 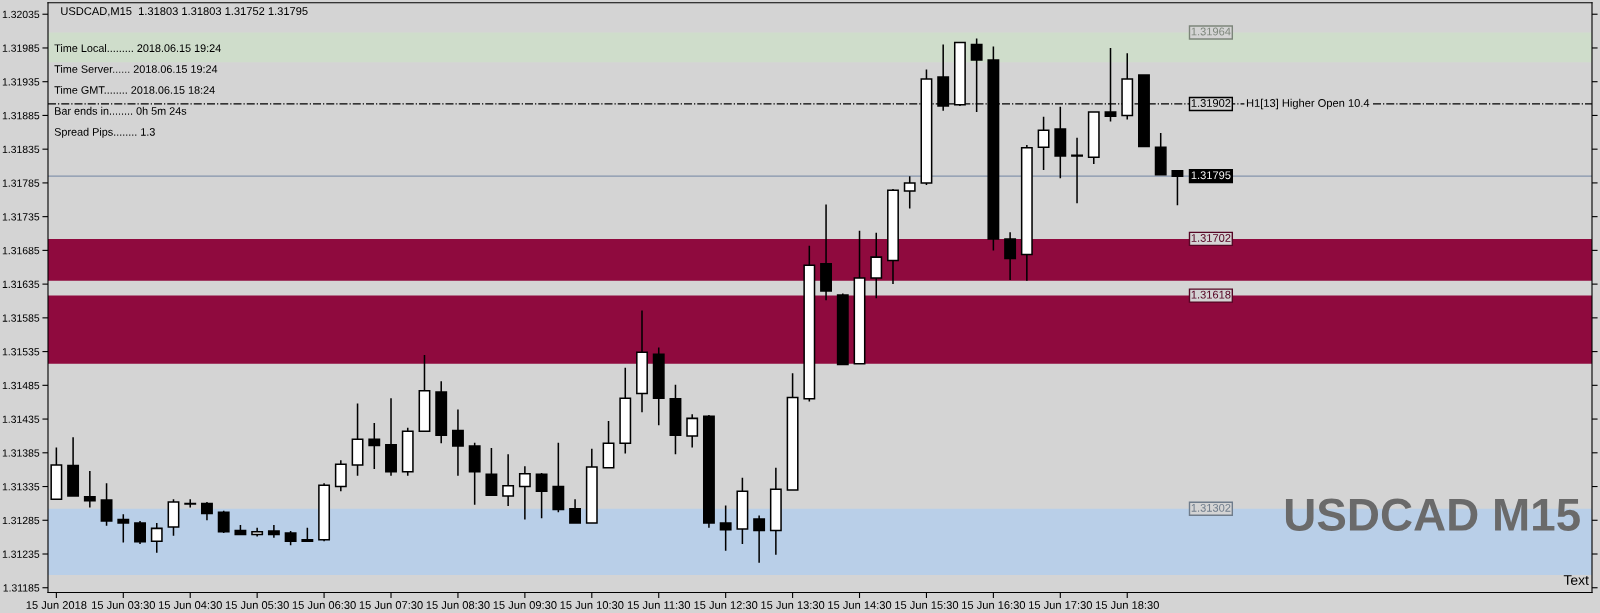 I want to click on y-tick-label: 1.32035, so click(x=21, y=14).